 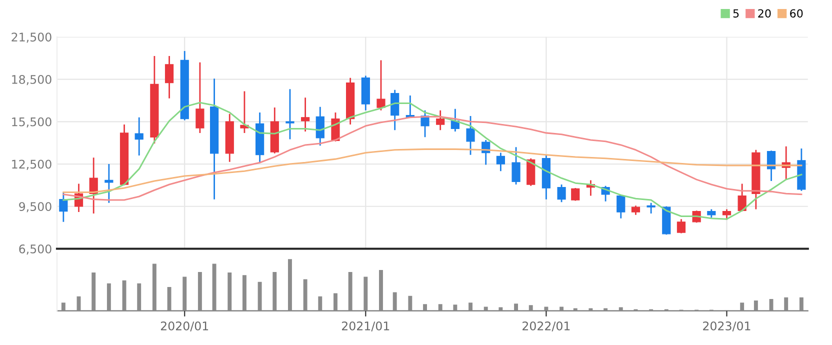 What do you see at coordinates (546, 326) in the screenshot?
I see `x-tick-label: 2022/01` at bounding box center [546, 326].